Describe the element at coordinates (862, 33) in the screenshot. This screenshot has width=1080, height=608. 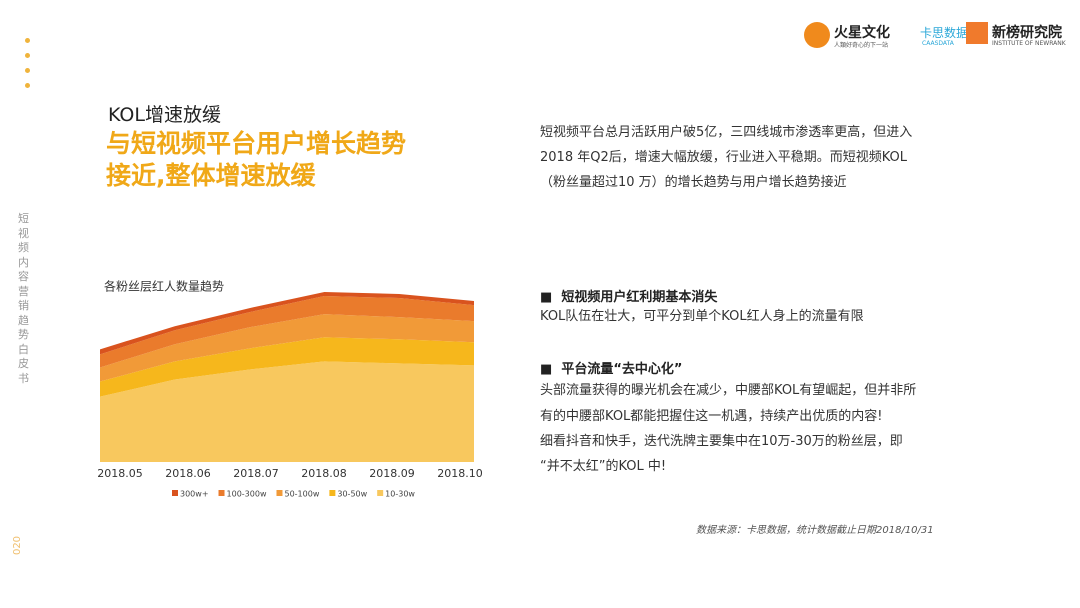
I see `logo-text: 火星文化` at that location.